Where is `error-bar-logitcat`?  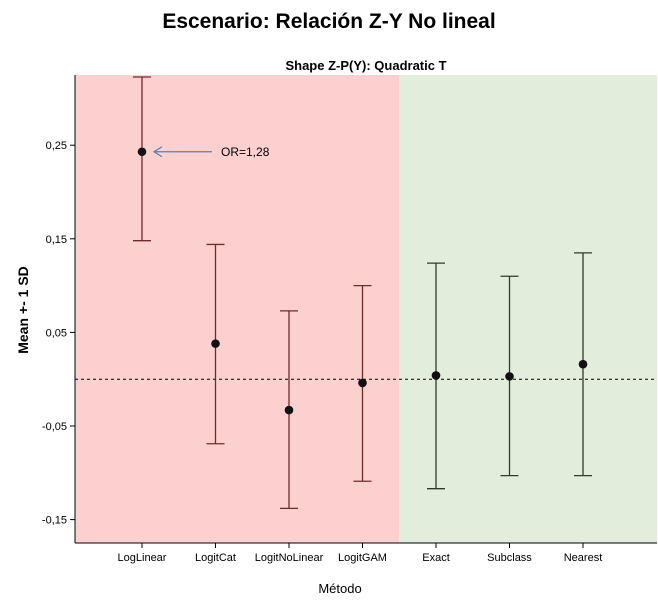 error-bar-logitcat is located at coordinates (215, 344).